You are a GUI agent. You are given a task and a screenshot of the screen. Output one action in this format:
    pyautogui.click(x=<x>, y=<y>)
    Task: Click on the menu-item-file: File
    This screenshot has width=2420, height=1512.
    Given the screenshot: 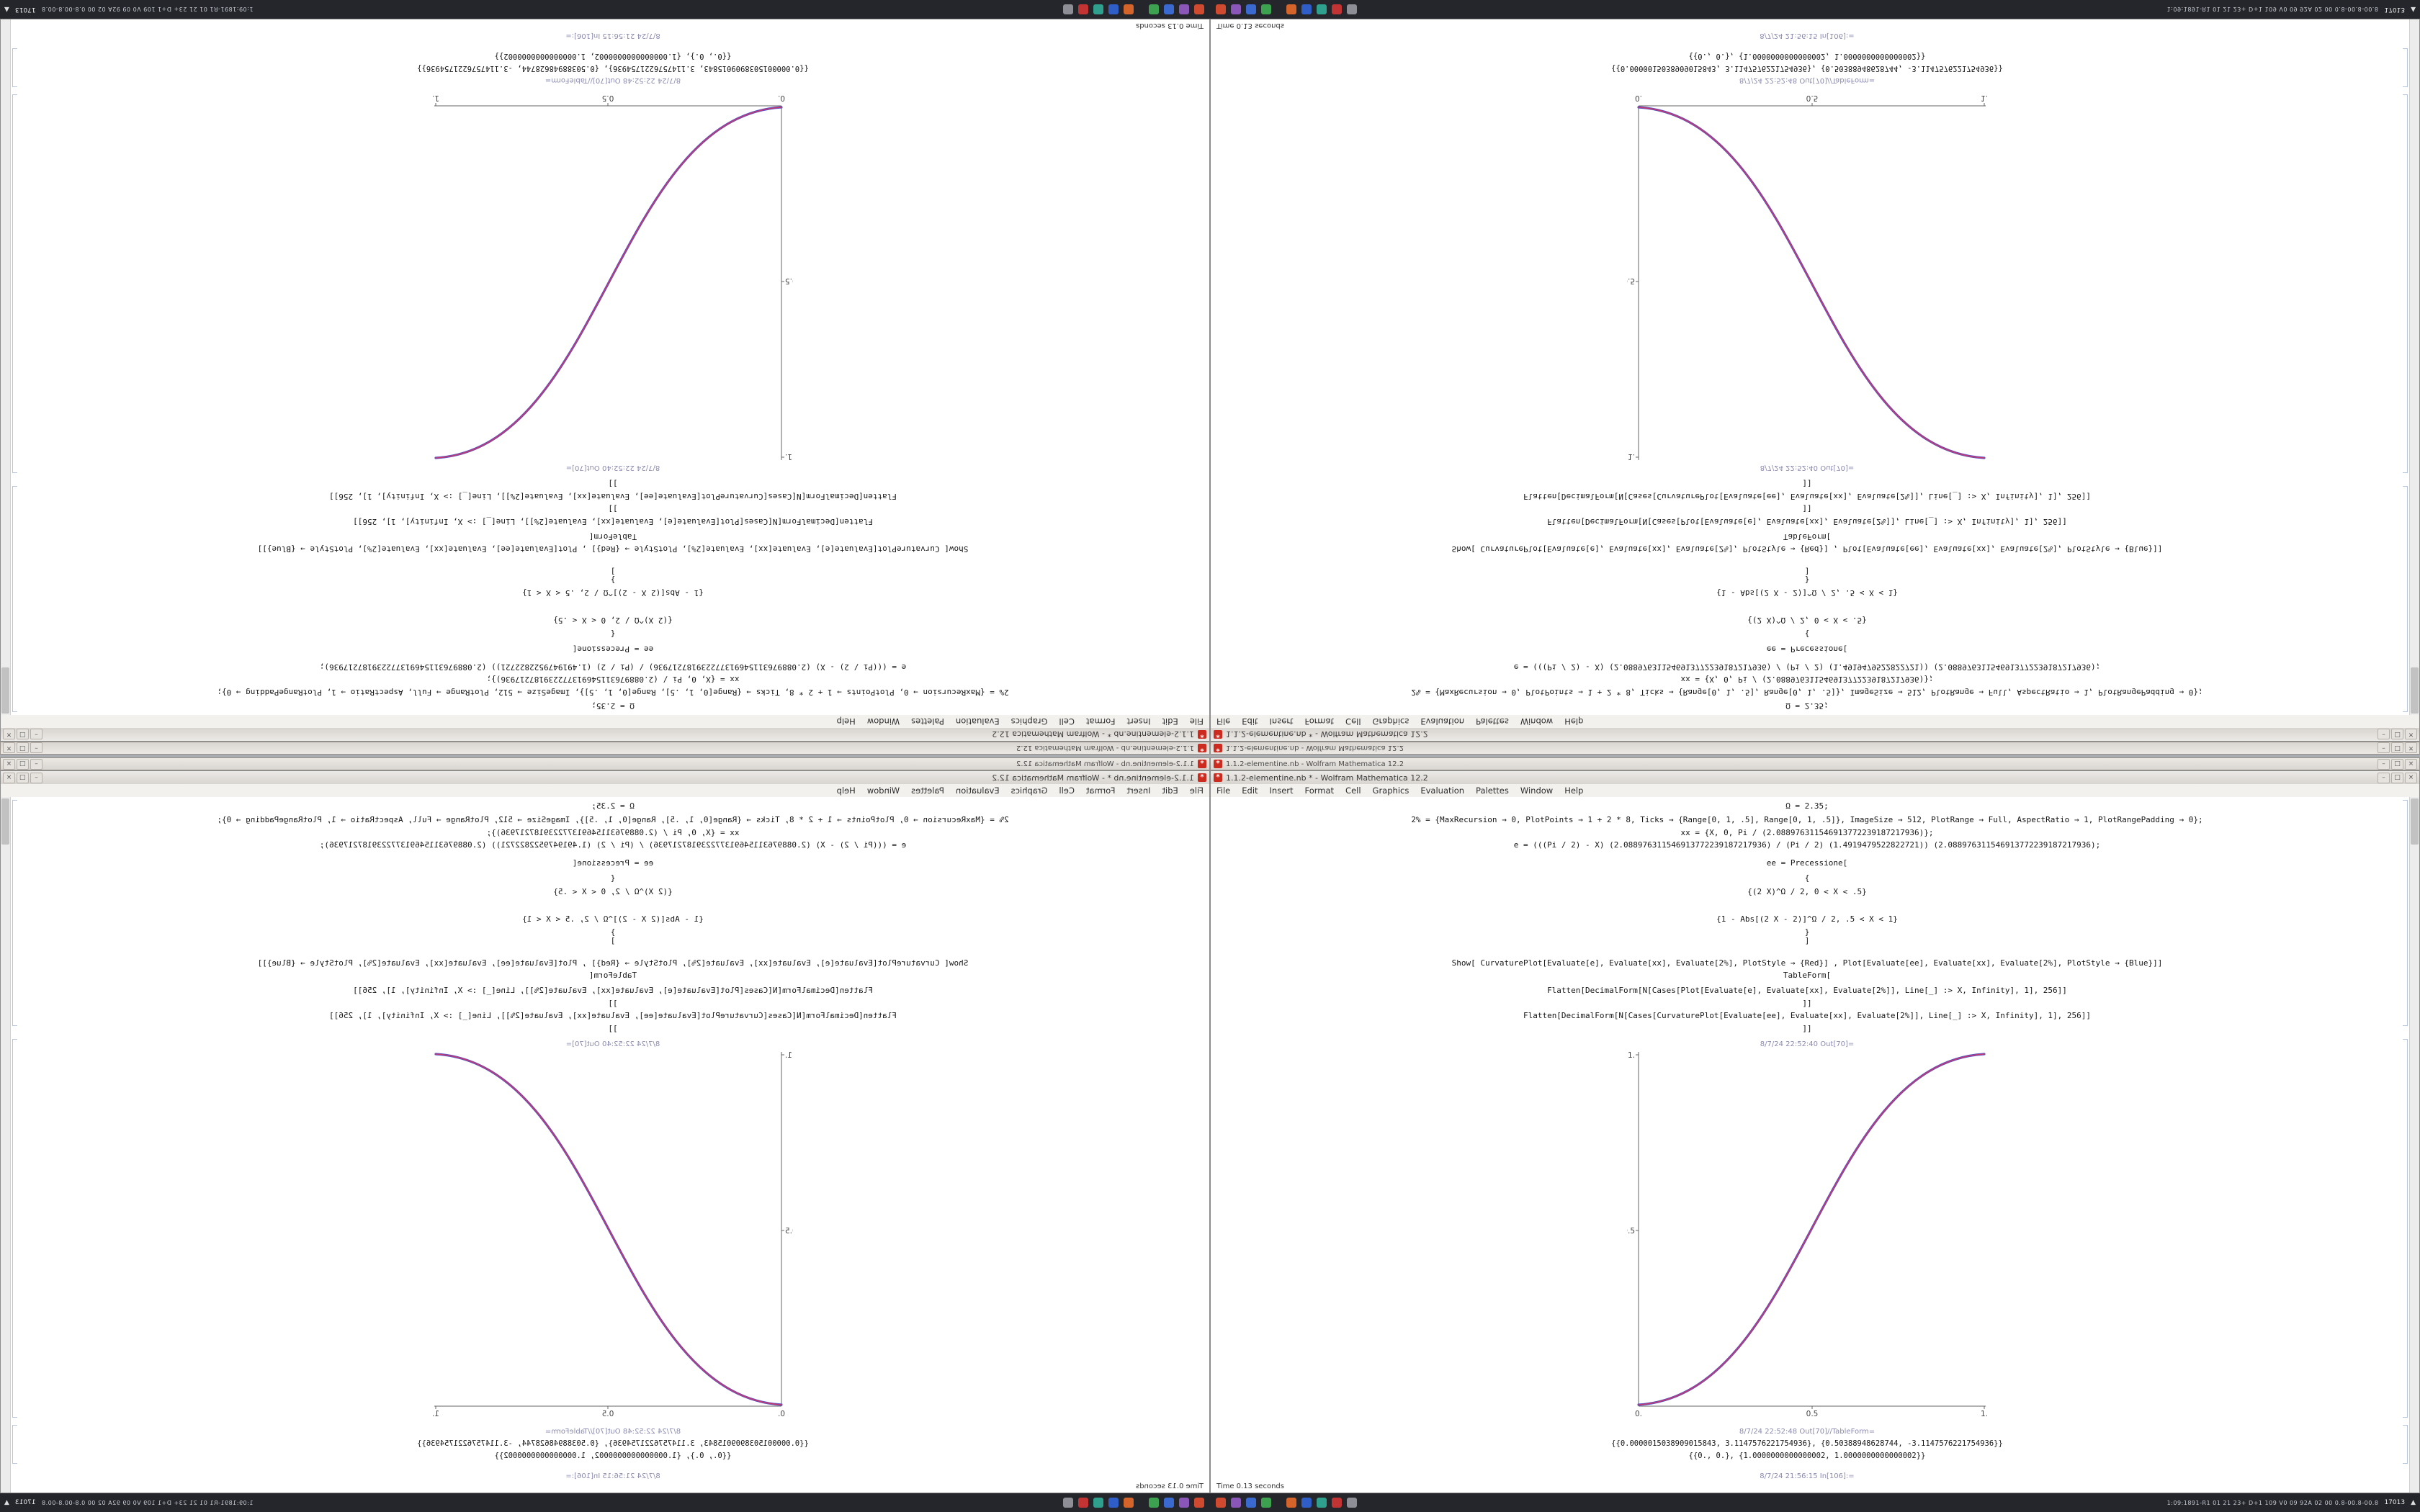 What is the action you would take?
    pyautogui.click(x=1196, y=791)
    